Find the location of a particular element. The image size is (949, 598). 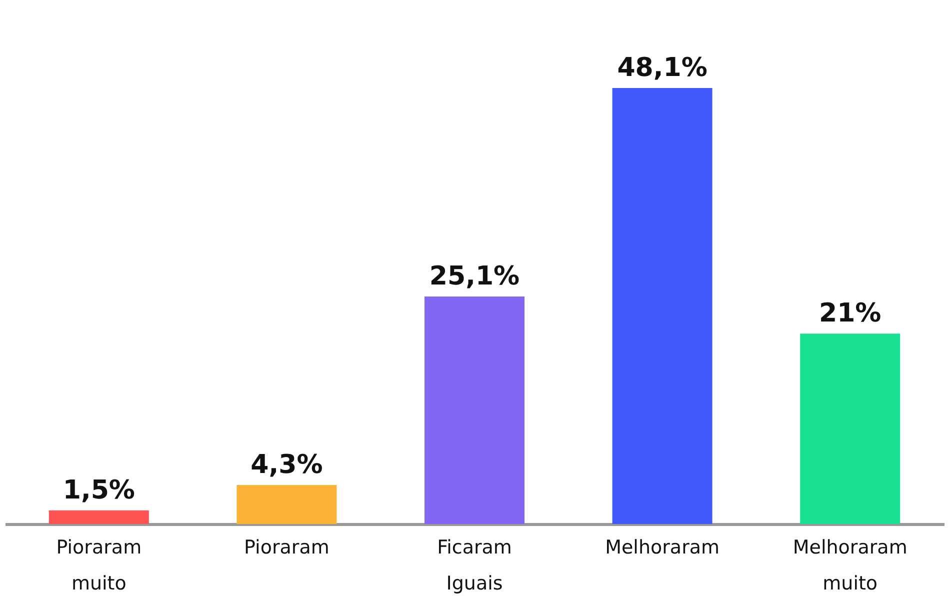

x-tick-label: Pioraram muito is located at coordinates (99, 565).